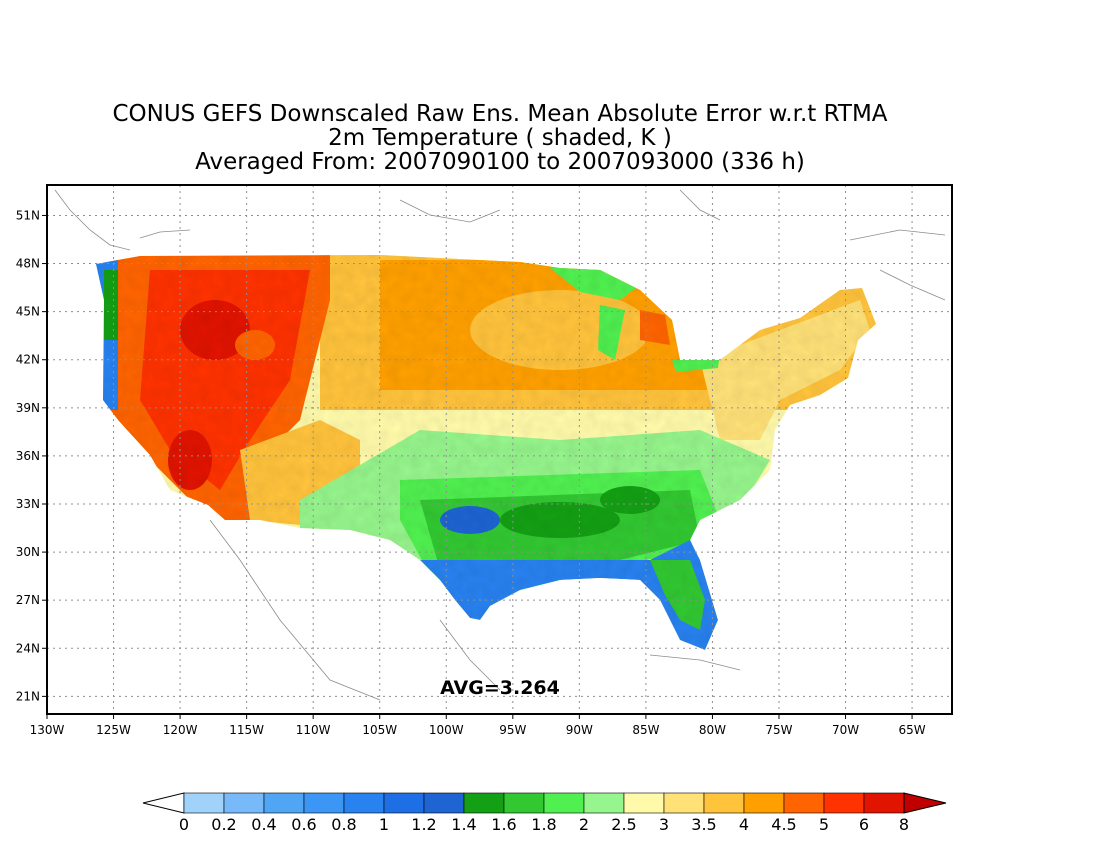 This screenshot has height=850, width=1100. I want to click on lat-tick-label: 27N, so click(28, 600).